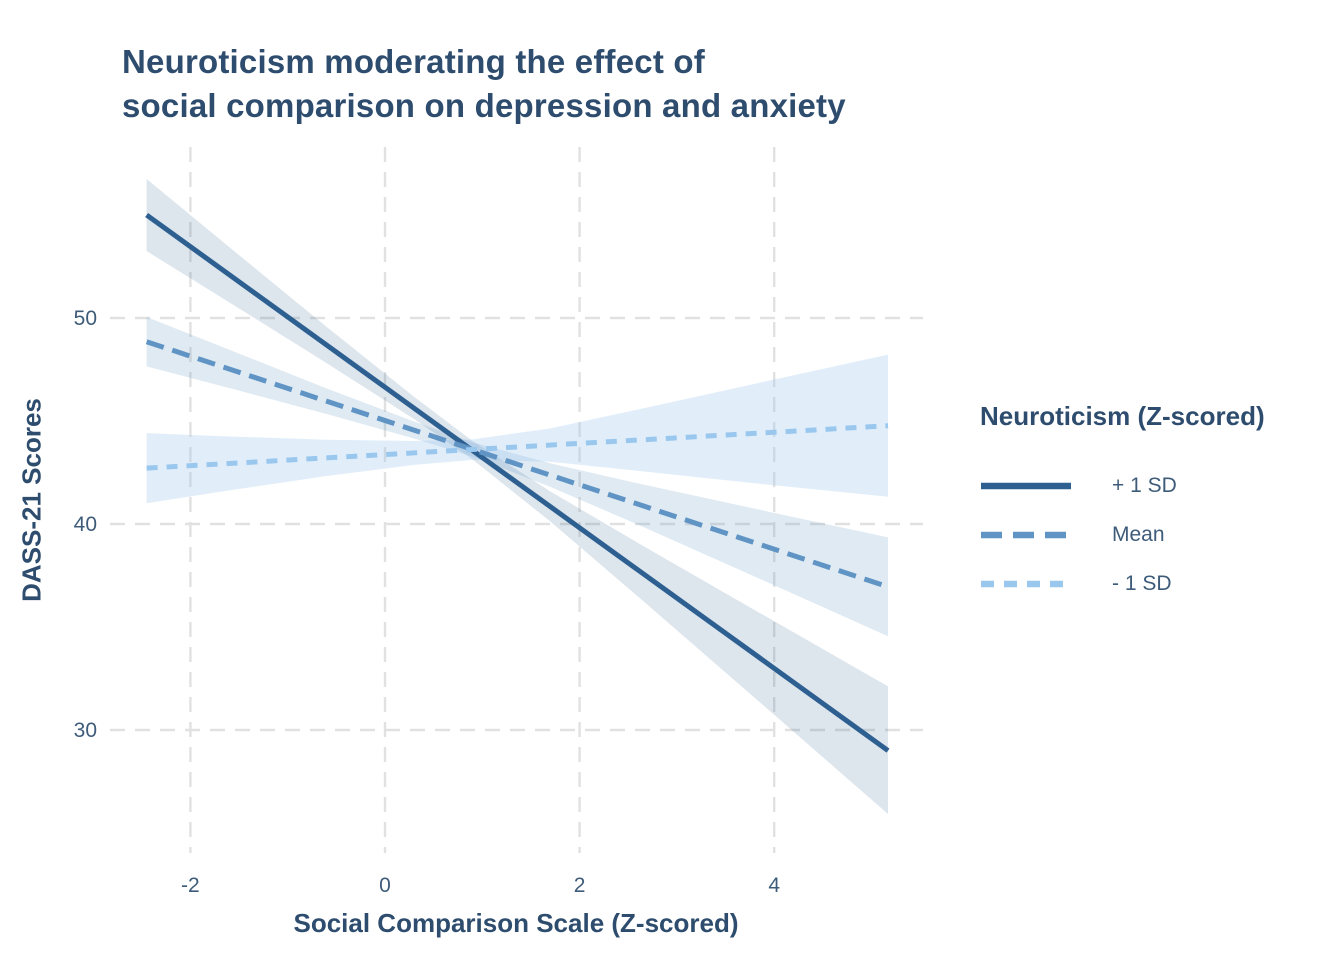 The height and width of the screenshot is (960, 1344). What do you see at coordinates (517, 447) in the screenshot?
I see `trend-line-dotted` at bounding box center [517, 447].